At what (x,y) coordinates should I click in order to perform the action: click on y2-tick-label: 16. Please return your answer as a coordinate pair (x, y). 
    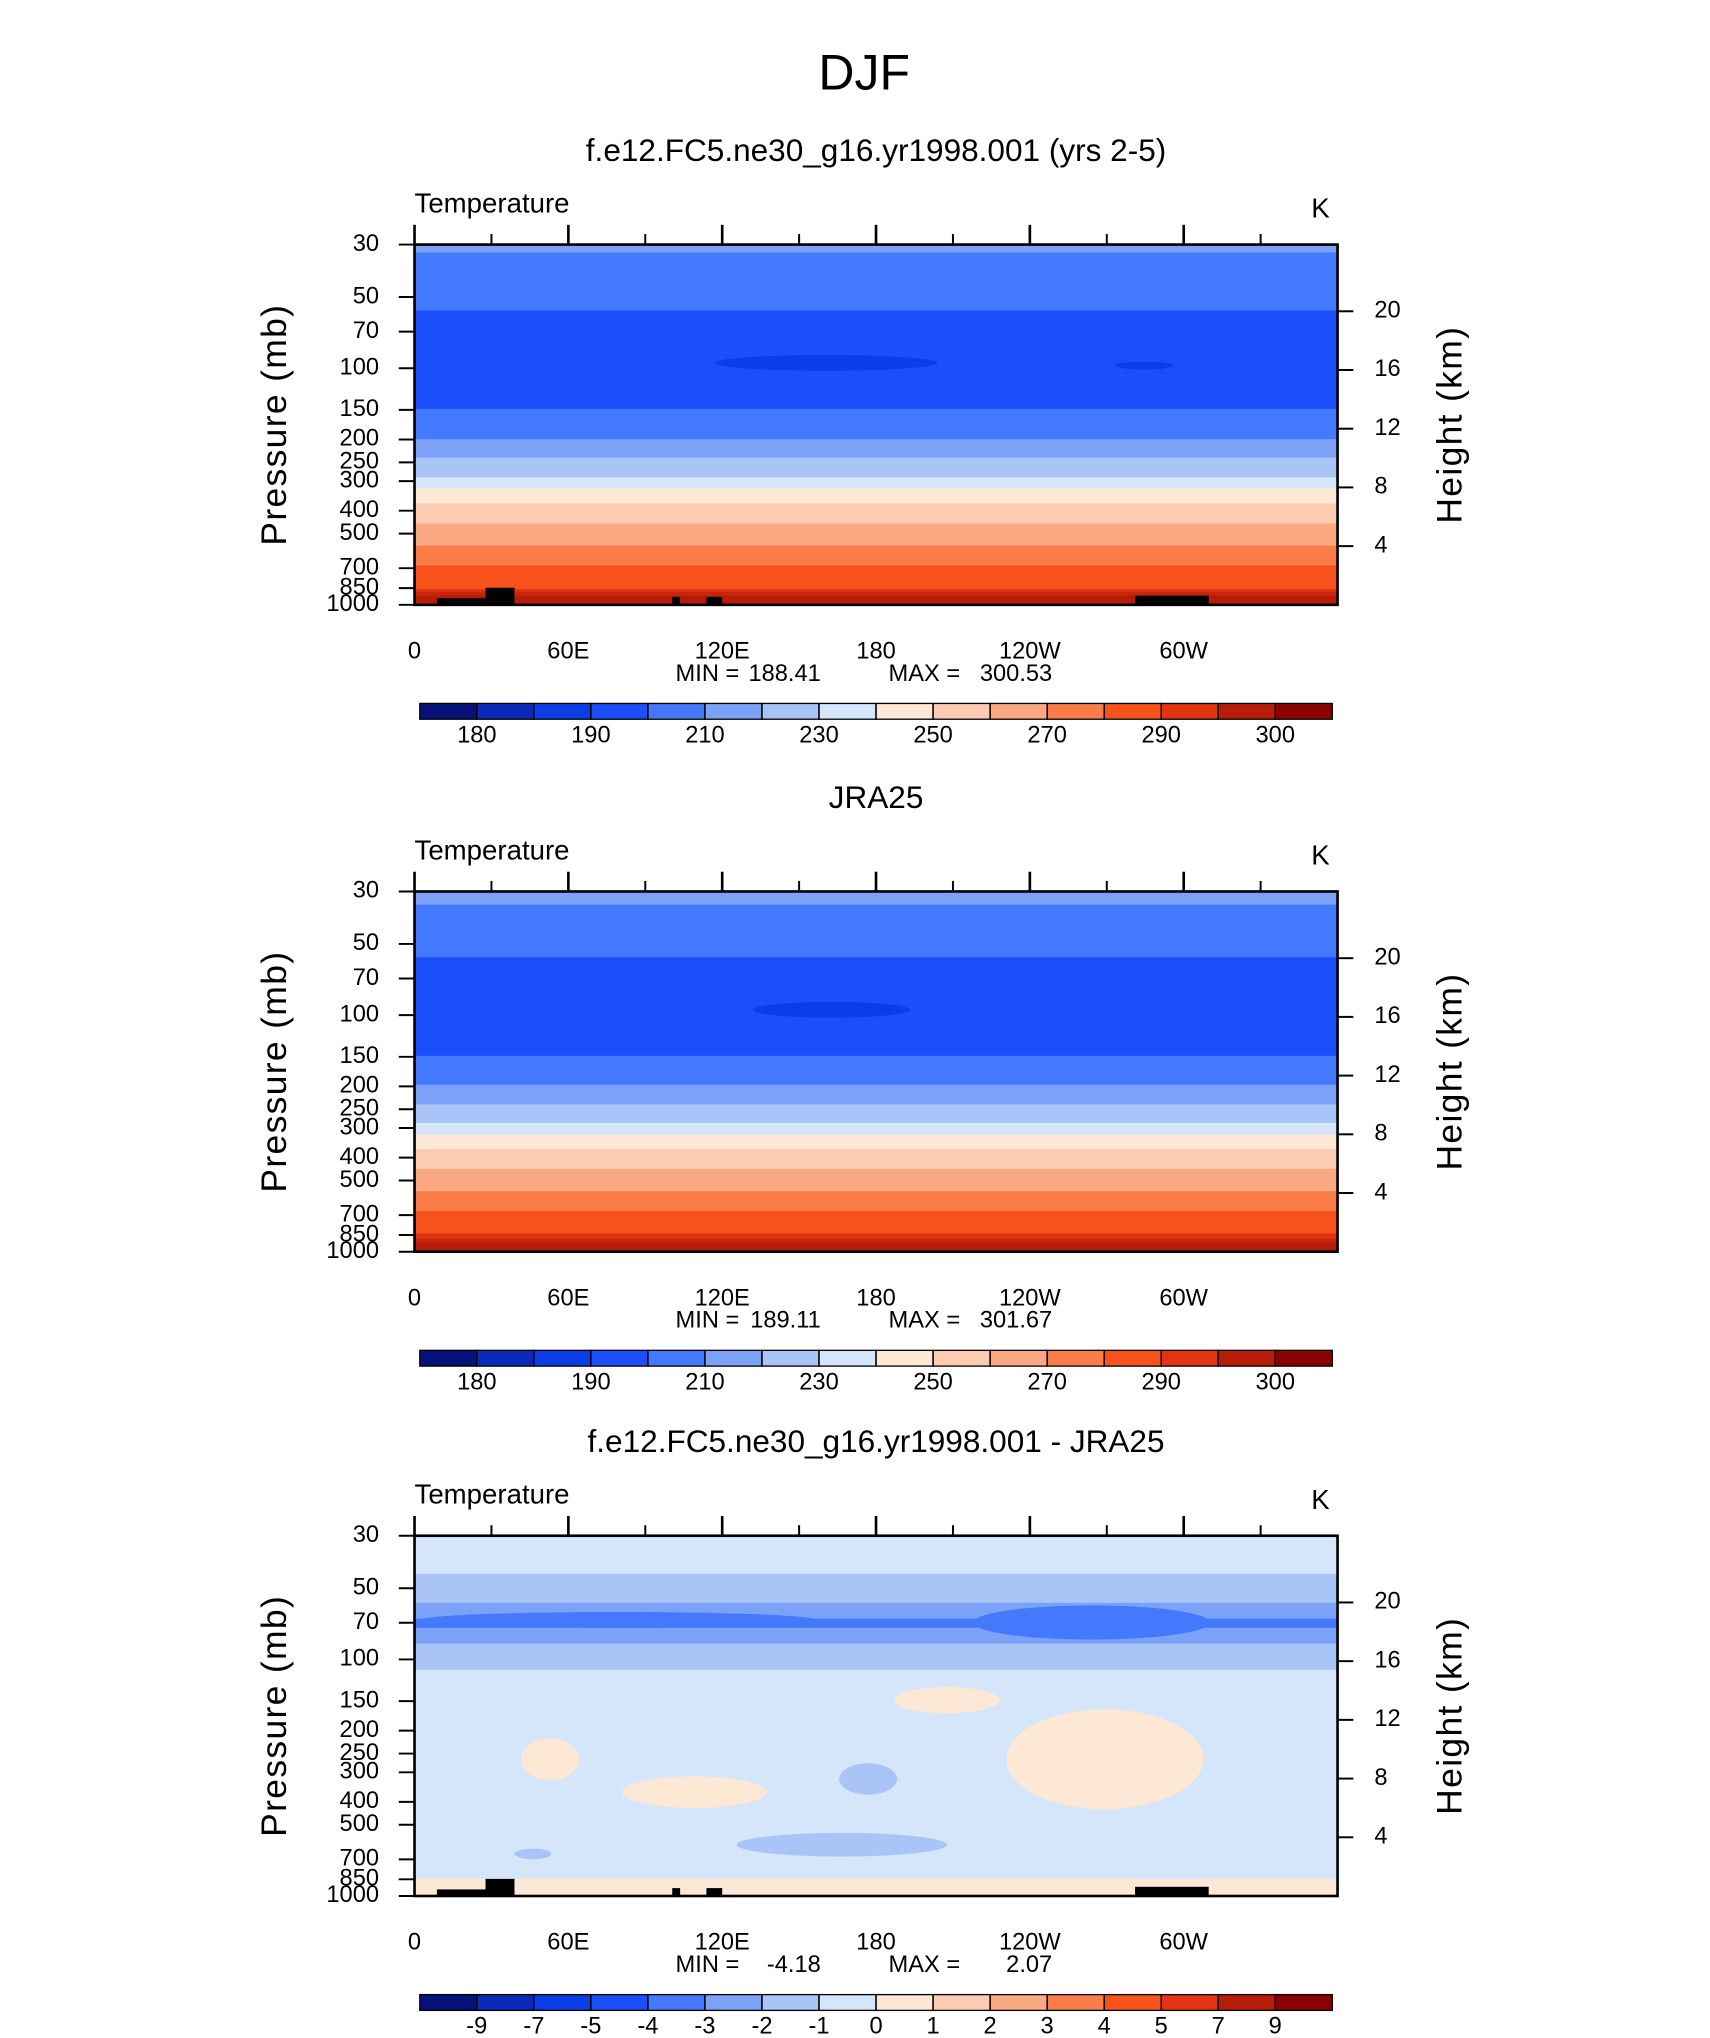
    Looking at the image, I should click on (1387, 1660).